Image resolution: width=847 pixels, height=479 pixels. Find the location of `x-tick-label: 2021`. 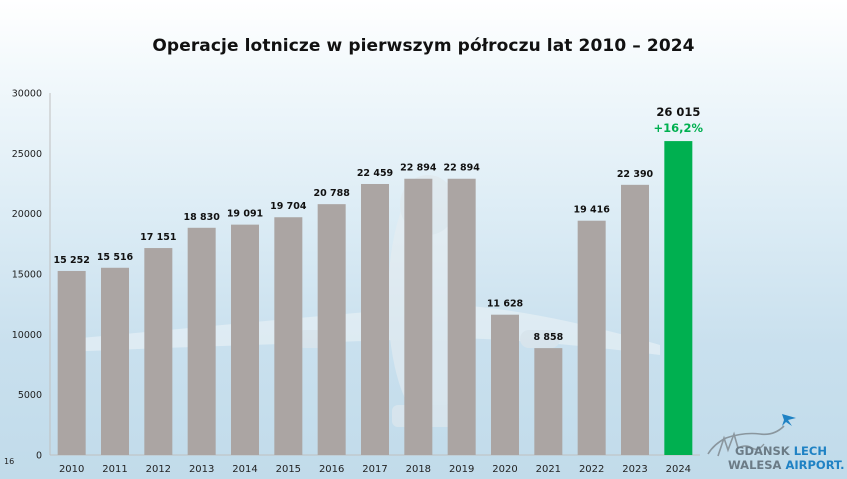

x-tick-label: 2021 is located at coordinates (548, 469).